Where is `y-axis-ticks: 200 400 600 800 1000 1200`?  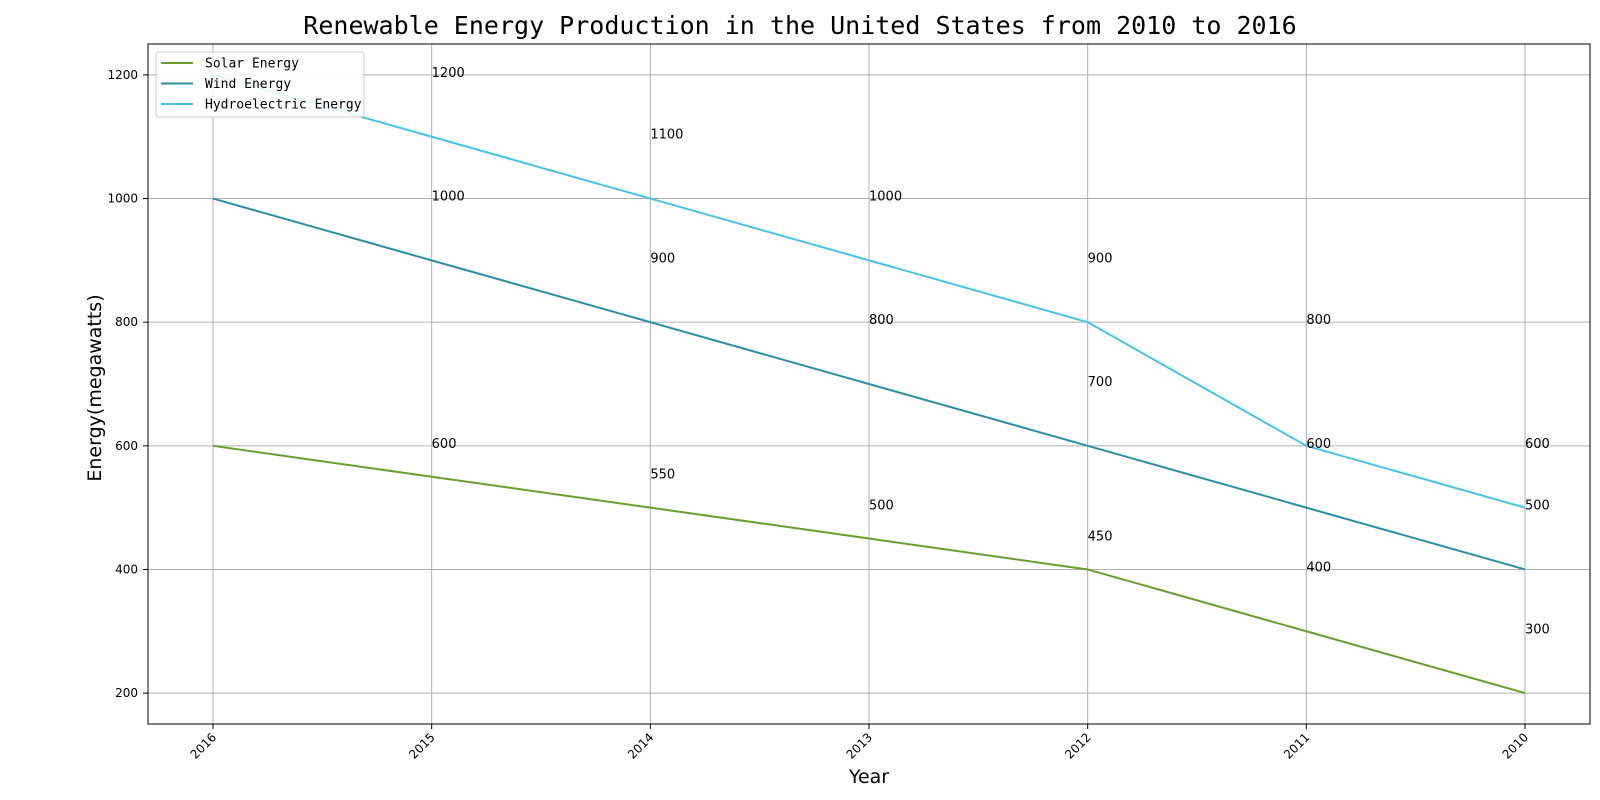
y-axis-ticks: 200 400 600 800 1000 1200 is located at coordinates (127, 384).